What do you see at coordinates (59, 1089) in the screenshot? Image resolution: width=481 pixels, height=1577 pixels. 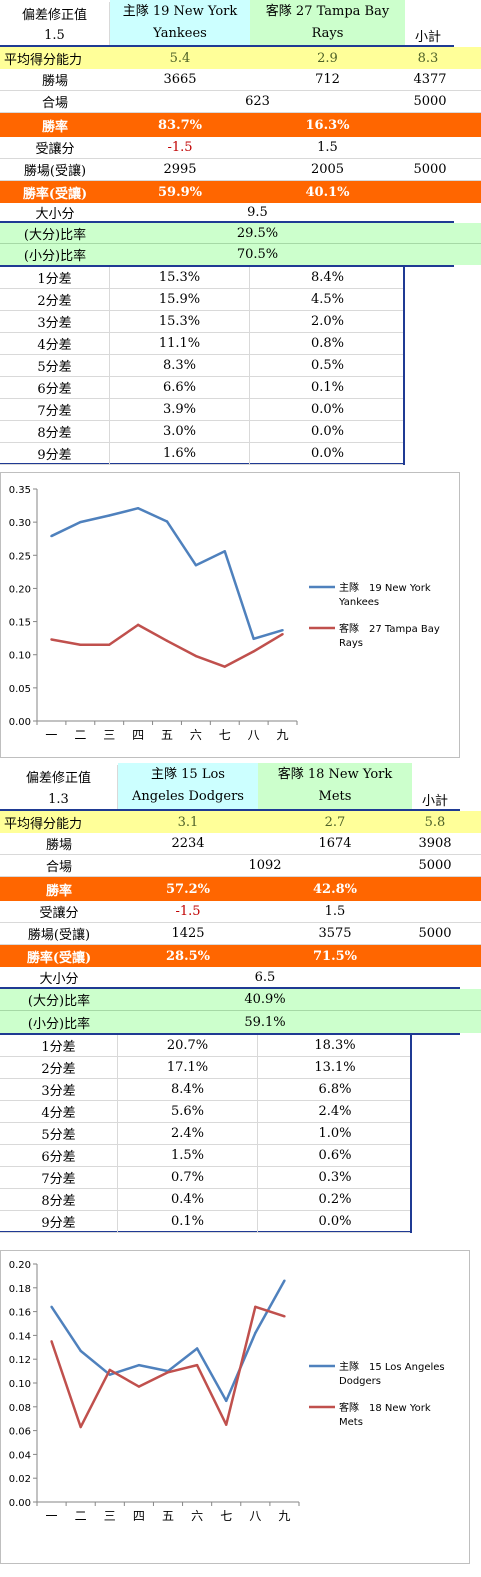 I see `diff-label: 3分差` at bounding box center [59, 1089].